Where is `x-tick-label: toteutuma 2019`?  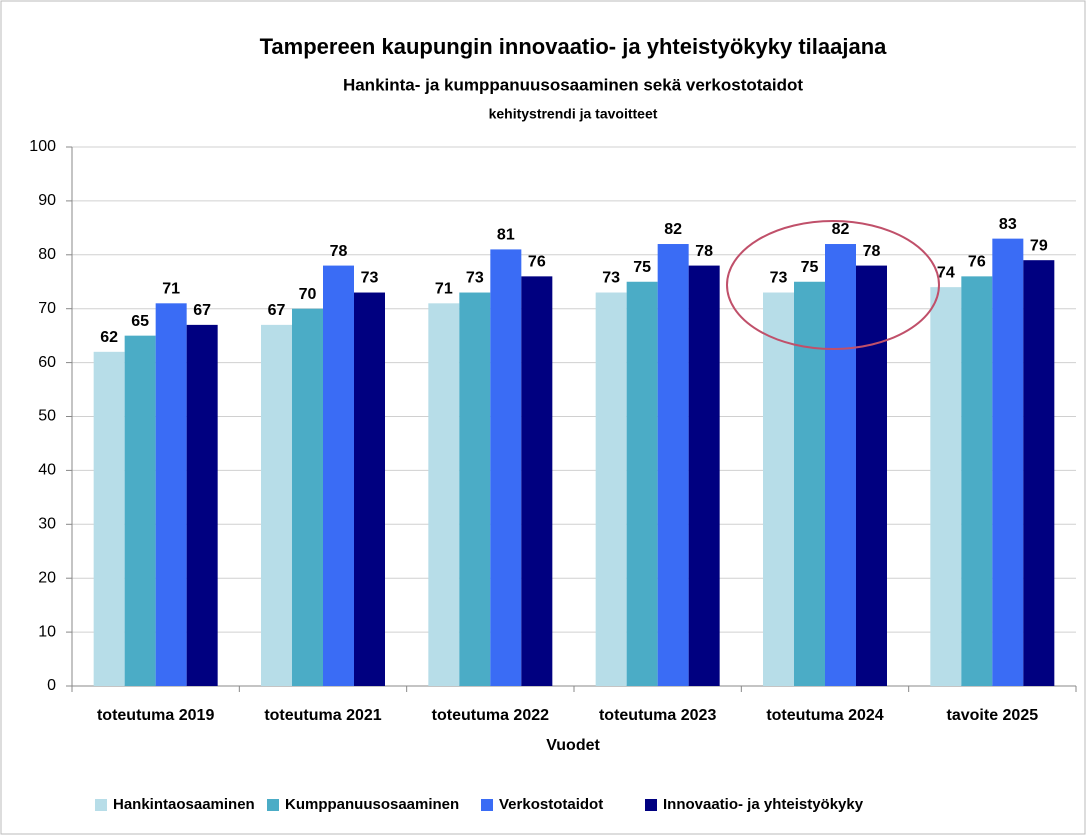
x-tick-label: toteutuma 2019 is located at coordinates (155, 715).